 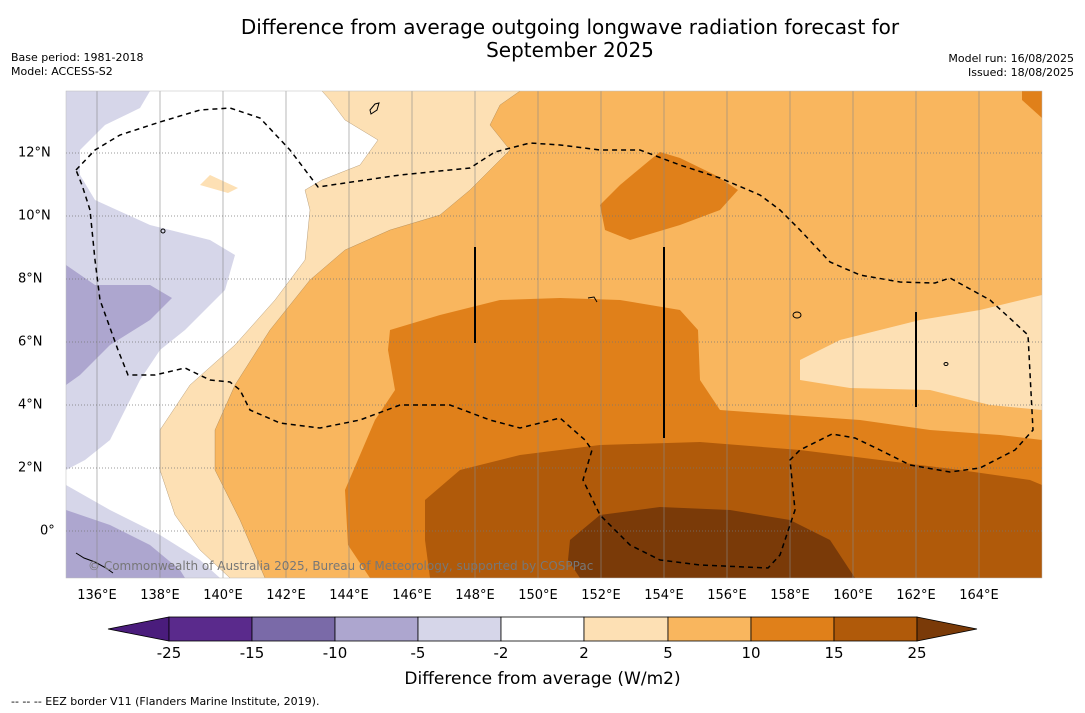 I want to click on y-tick: 0°, so click(x=47, y=531).